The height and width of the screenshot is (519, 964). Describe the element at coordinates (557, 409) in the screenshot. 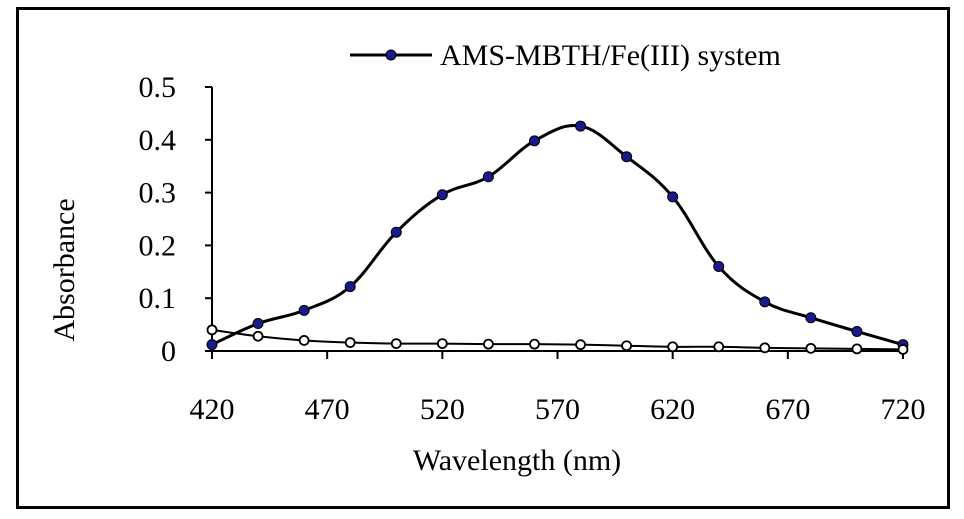

I see `x-tick-label: 570` at that location.